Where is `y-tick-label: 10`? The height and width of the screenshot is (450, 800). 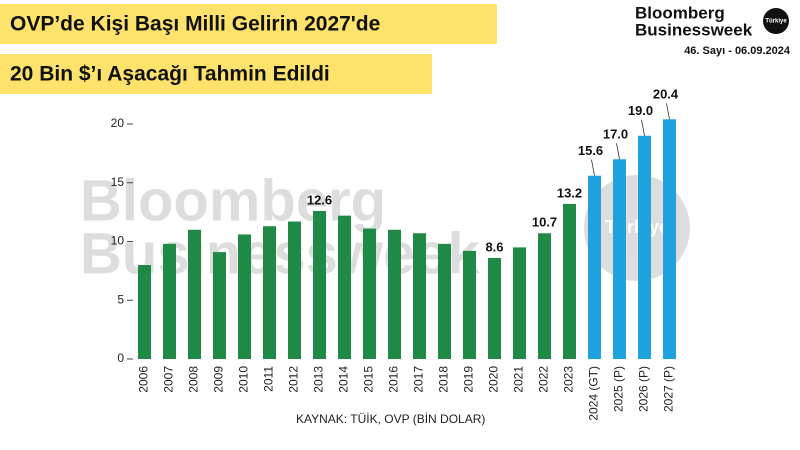
y-tick-label: 10 is located at coordinates (118, 241).